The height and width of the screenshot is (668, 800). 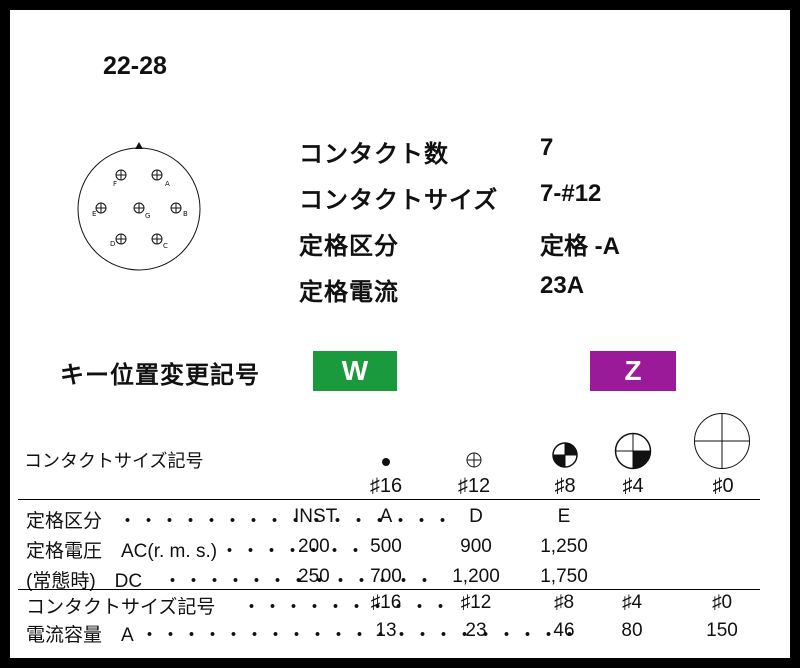 I want to click on current-row-label: コンタクトサイズ記号, so click(x=121, y=607).